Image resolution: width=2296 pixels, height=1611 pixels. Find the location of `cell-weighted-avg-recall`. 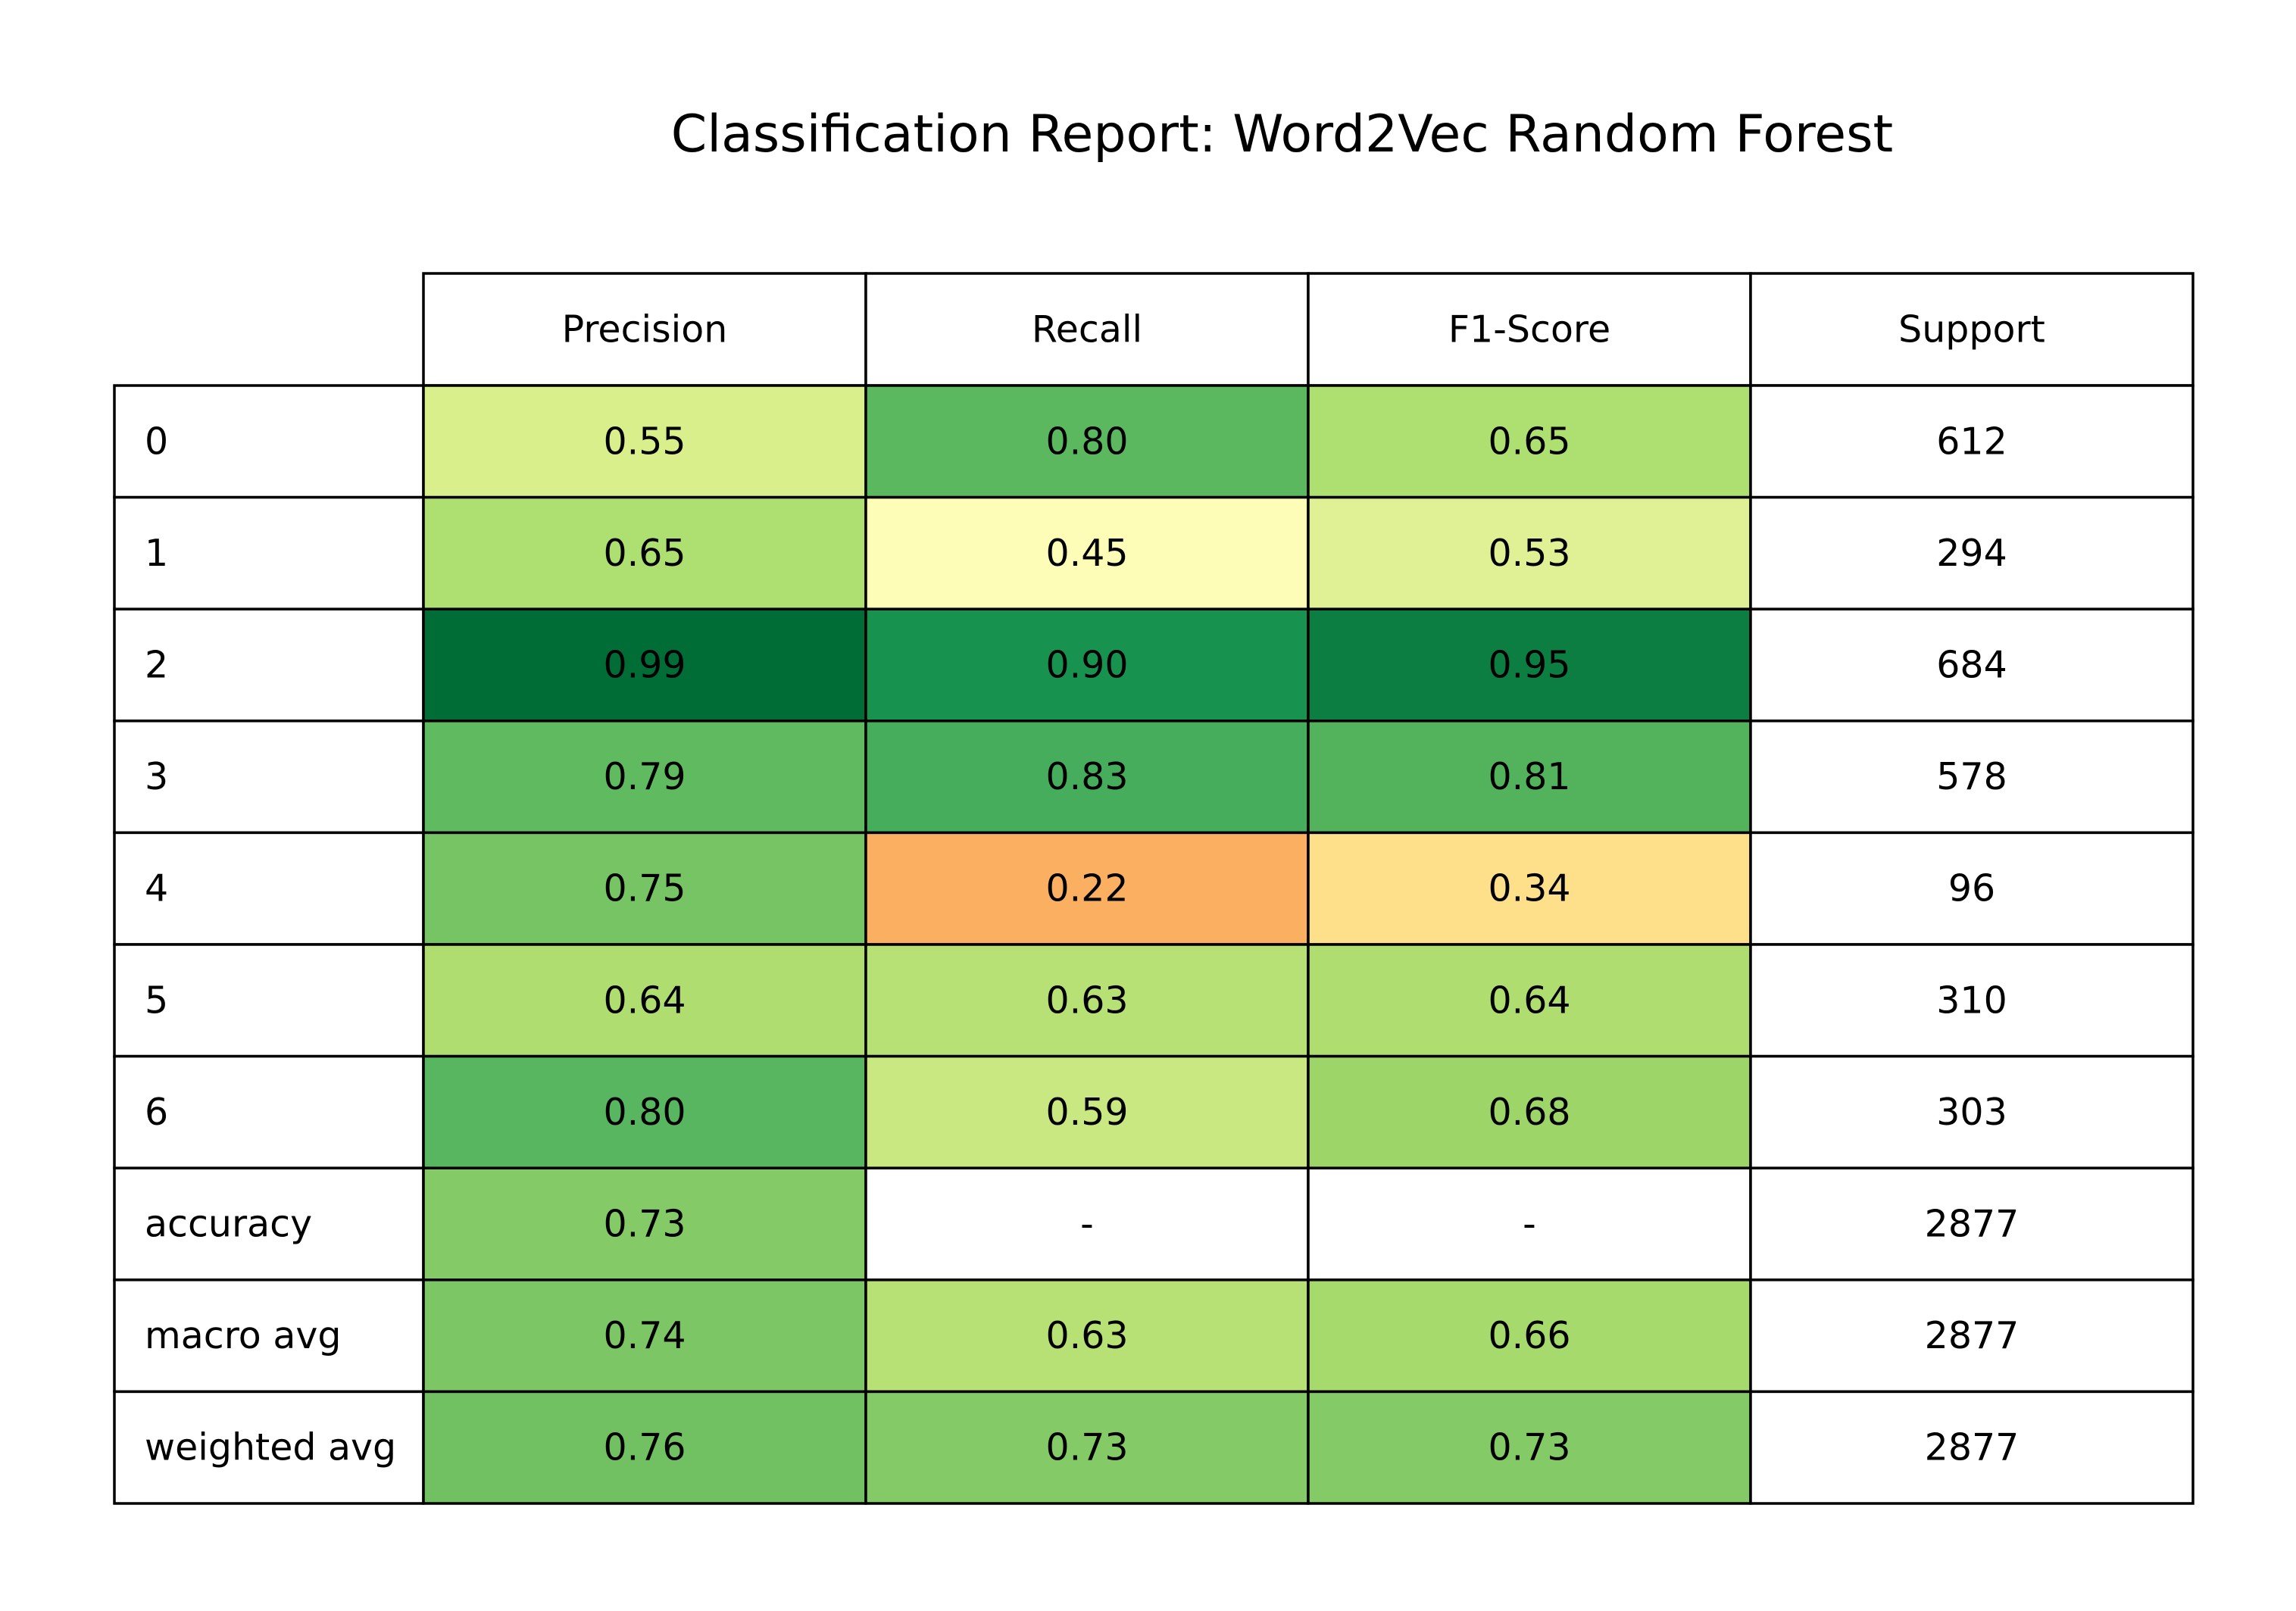

cell-weighted-avg-recall is located at coordinates (1087, 1448).